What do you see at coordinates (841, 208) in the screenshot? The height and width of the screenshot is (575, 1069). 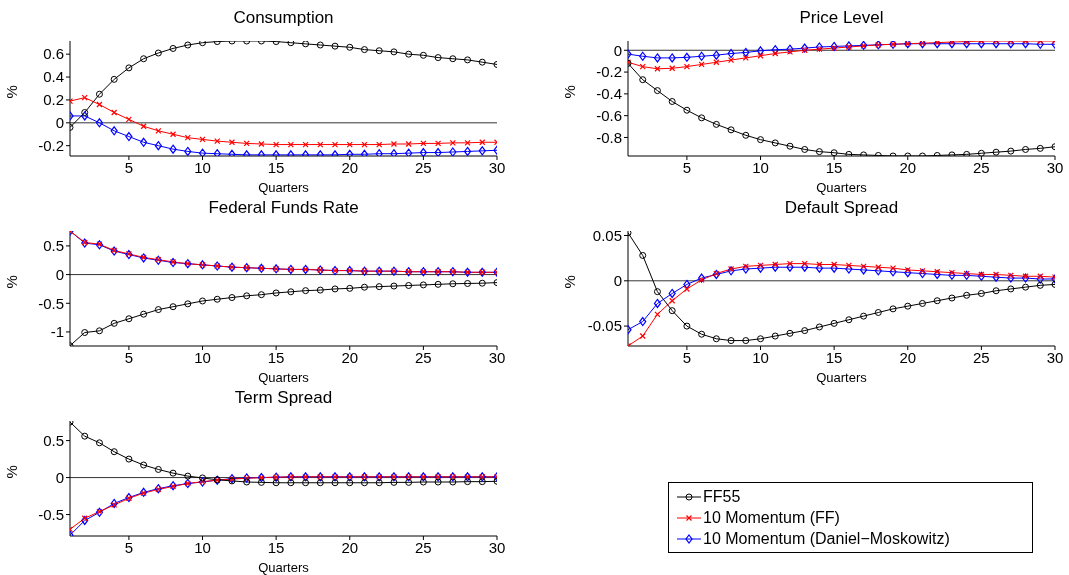 I see `chart-title: Default Spread` at bounding box center [841, 208].